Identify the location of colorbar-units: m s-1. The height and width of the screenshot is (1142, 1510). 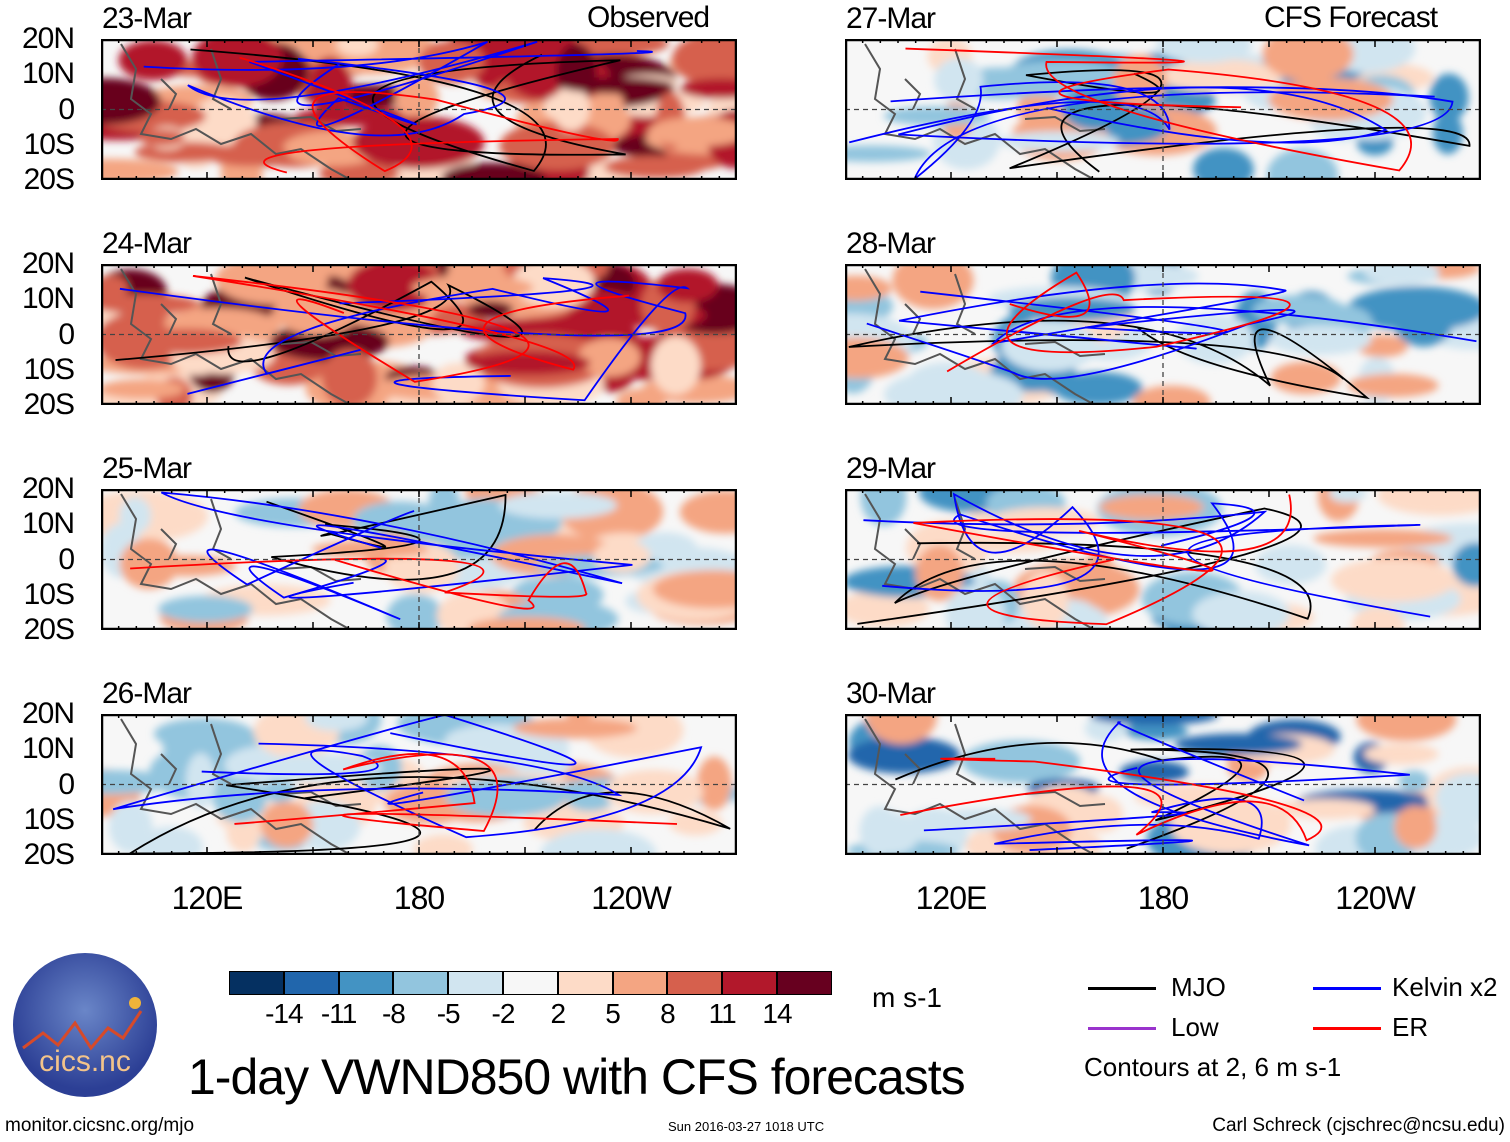
(907, 997).